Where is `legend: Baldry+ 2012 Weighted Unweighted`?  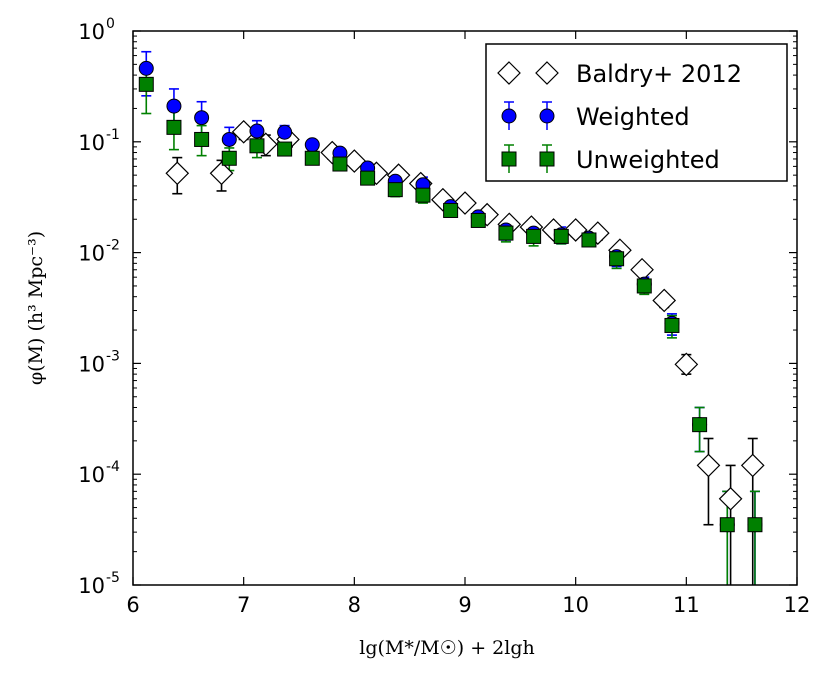 legend: Baldry+ 2012 Weighted Unweighted is located at coordinates (636, 112).